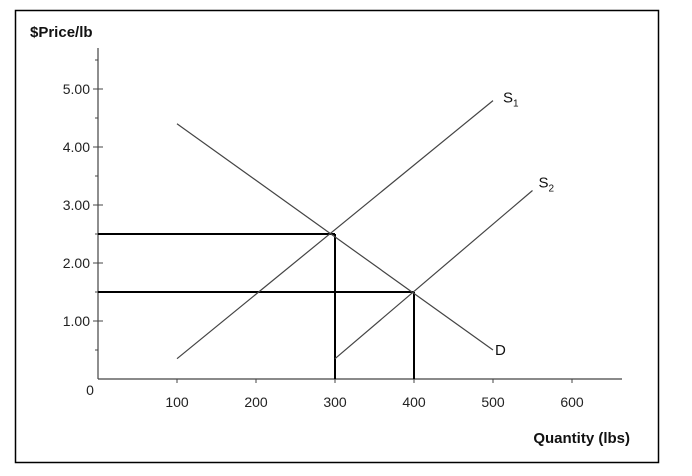  Describe the element at coordinates (61, 32) in the screenshot. I see `y-axis-title: $Price/lb` at that location.